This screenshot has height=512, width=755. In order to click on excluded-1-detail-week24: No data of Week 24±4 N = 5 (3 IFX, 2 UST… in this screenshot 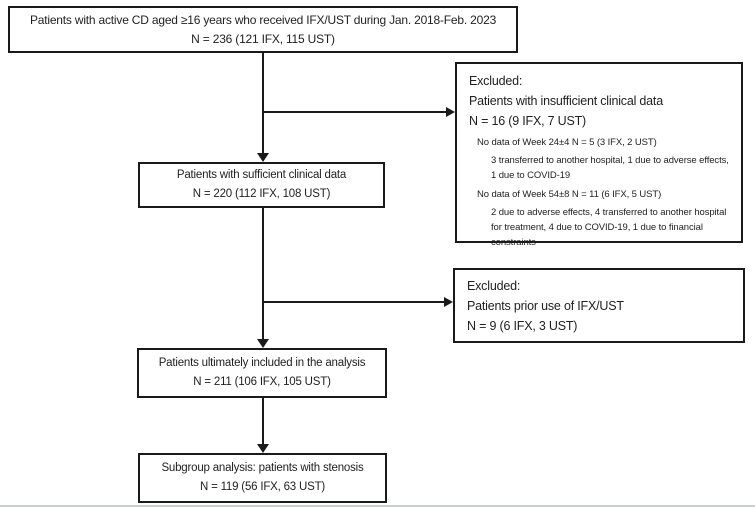, I will do `click(567, 142)`.